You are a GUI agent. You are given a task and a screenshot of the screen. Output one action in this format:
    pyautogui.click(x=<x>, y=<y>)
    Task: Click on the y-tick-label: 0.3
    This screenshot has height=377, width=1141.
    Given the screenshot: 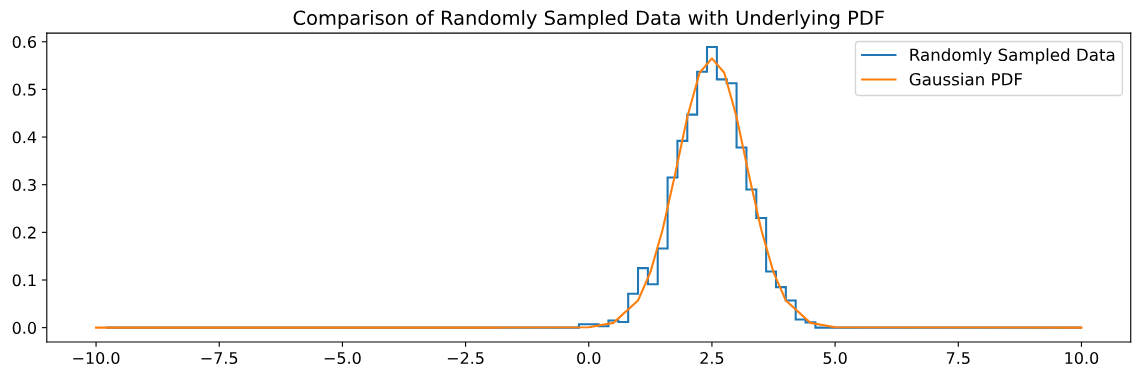 What is the action you would take?
    pyautogui.click(x=24, y=184)
    